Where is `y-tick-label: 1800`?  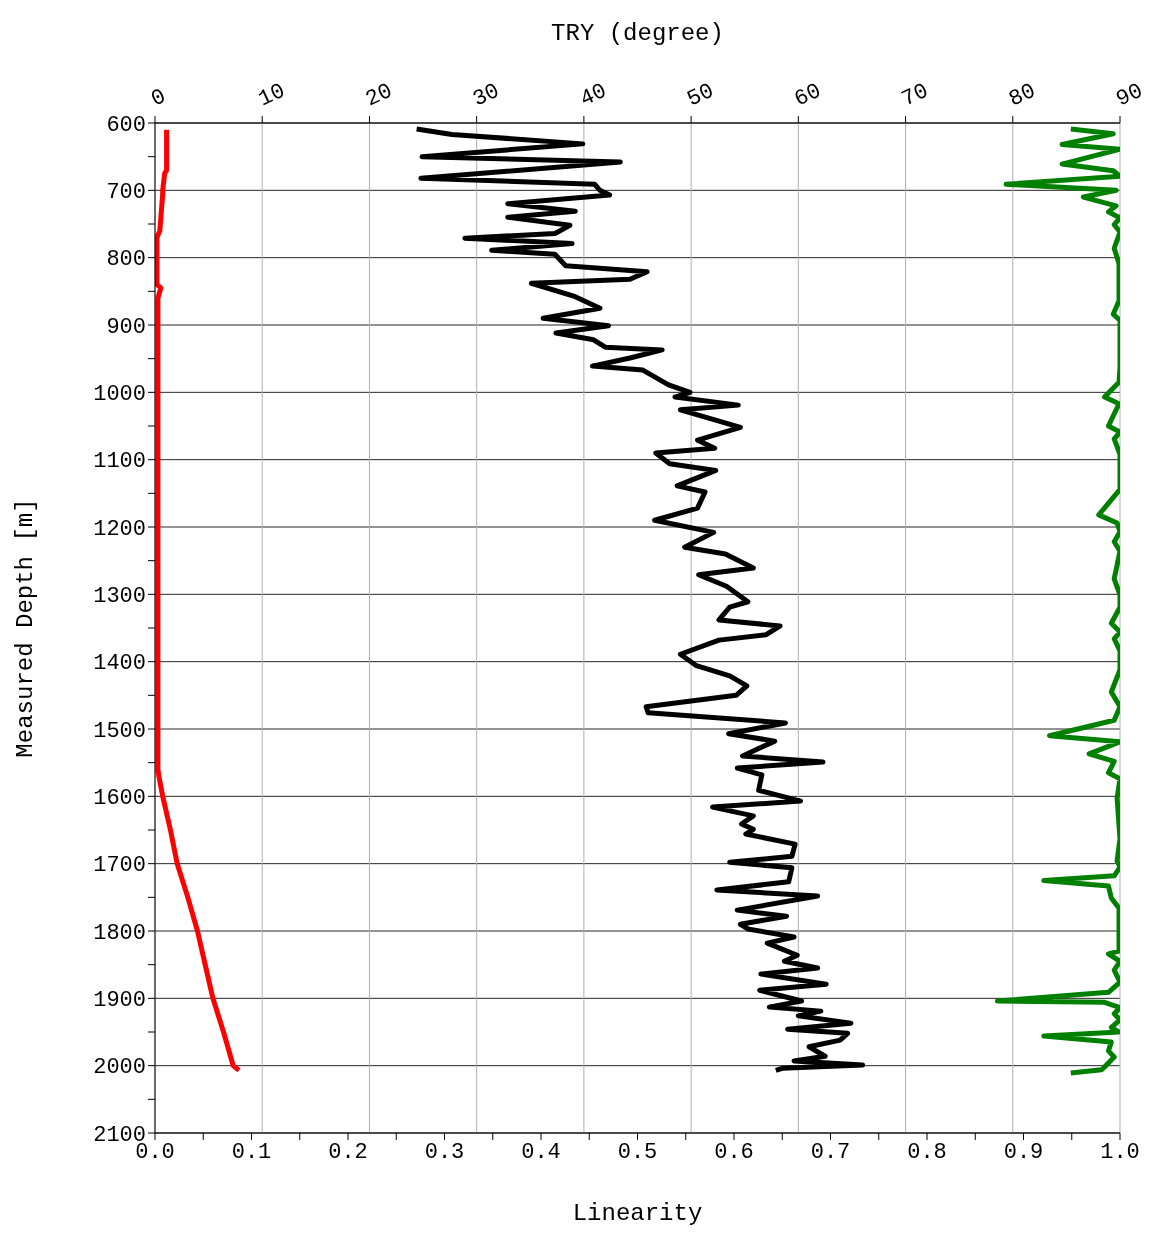
y-tick-label: 1800 is located at coordinates (119, 933).